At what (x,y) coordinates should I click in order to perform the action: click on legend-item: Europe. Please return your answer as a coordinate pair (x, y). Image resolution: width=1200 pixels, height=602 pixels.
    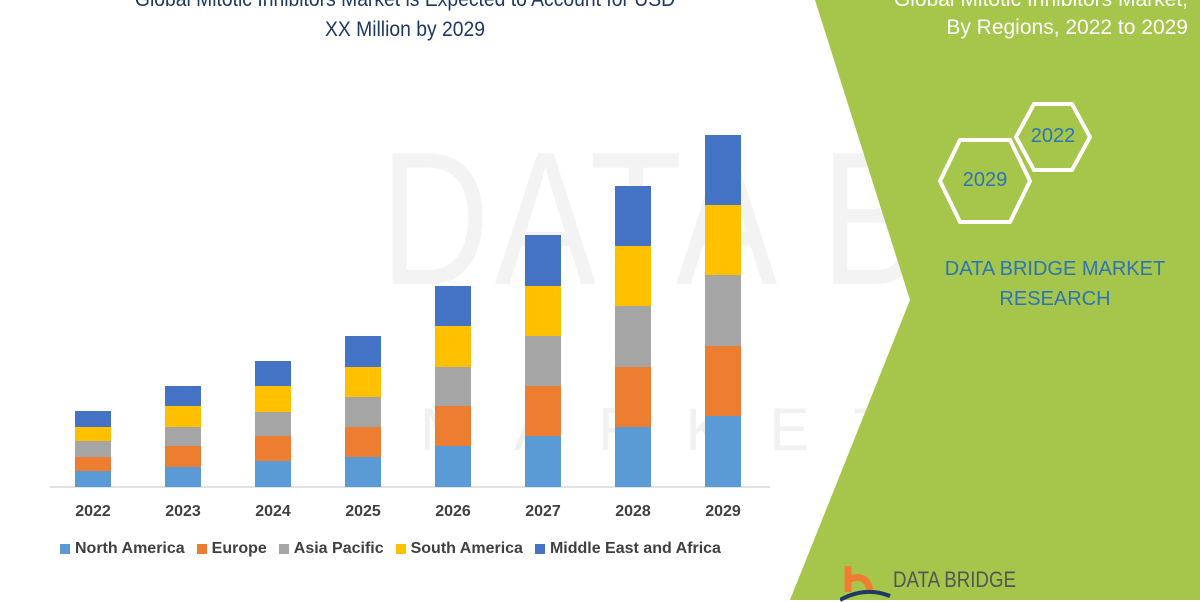
    Looking at the image, I should click on (231, 549).